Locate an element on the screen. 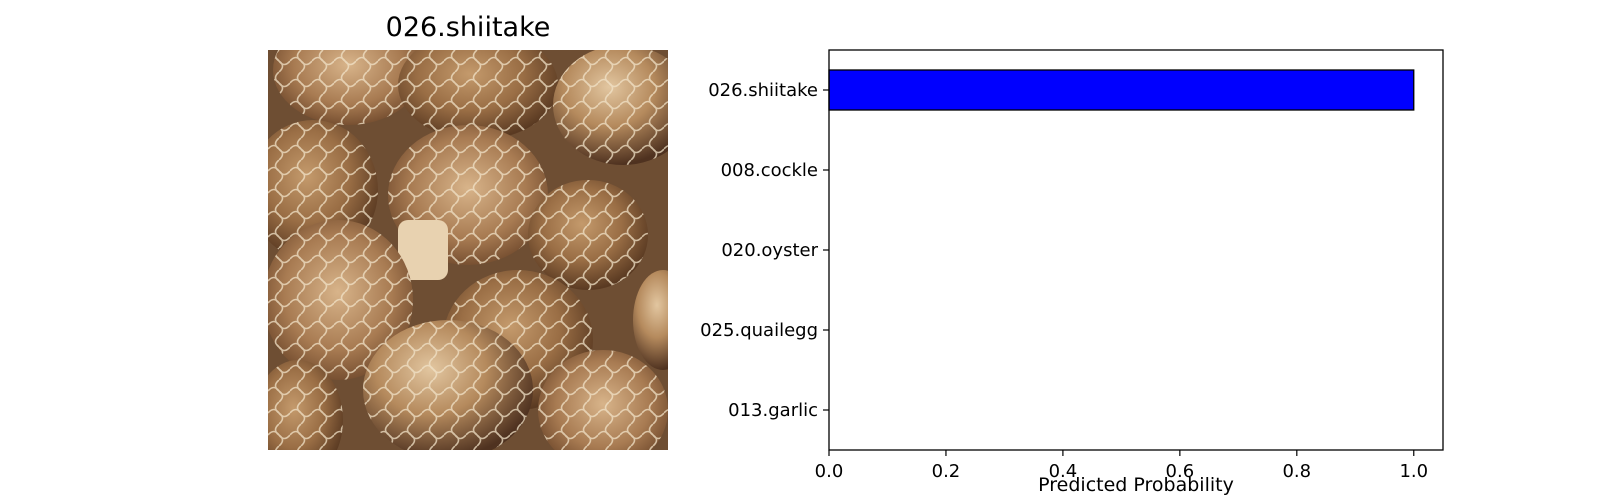 The image size is (1600, 500). bars-layer is located at coordinates (1121, 90).